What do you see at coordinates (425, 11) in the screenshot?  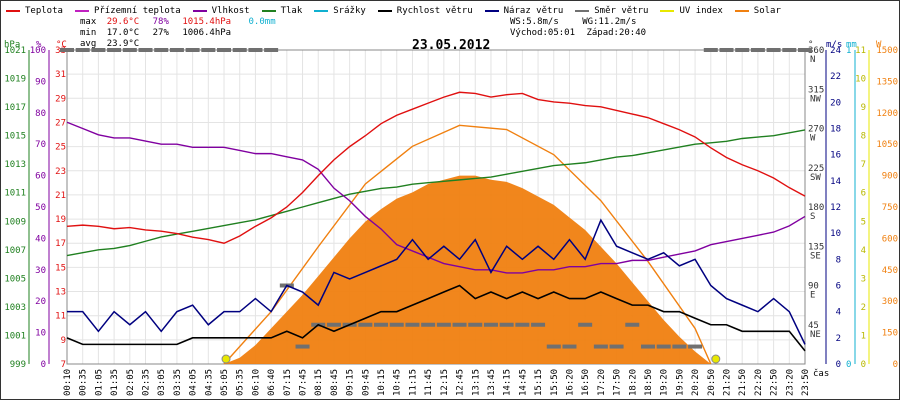 I see `legend-item: Rychlost větru` at bounding box center [425, 11].